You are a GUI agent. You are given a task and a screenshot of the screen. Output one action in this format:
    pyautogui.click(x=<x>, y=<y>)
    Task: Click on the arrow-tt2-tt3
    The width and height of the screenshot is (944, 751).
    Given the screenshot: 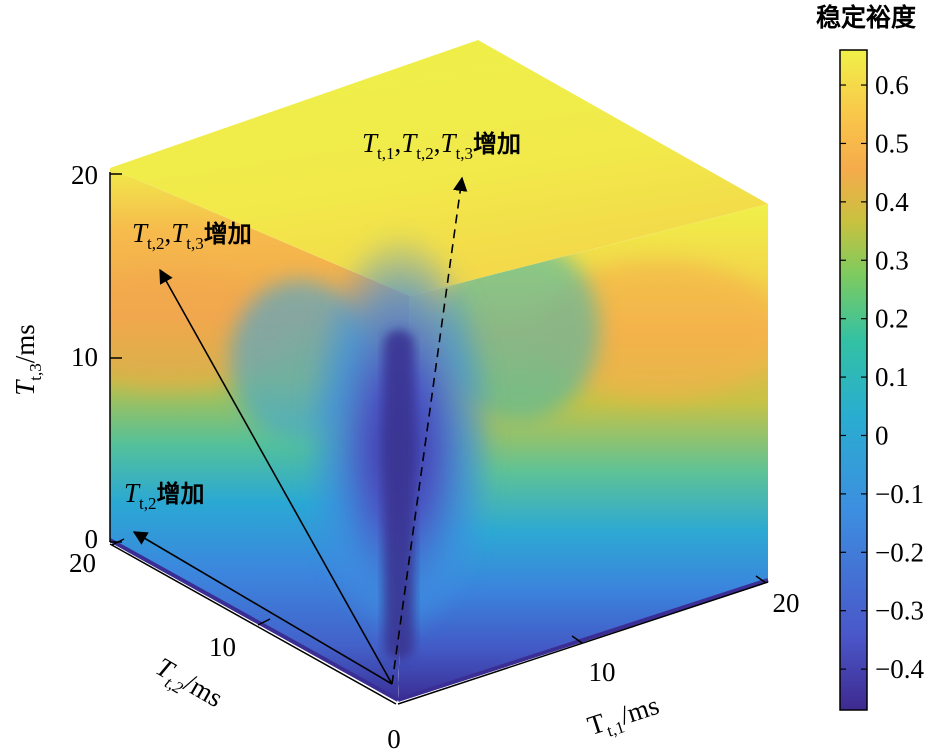 What is the action you would take?
    pyautogui.click(x=276, y=476)
    